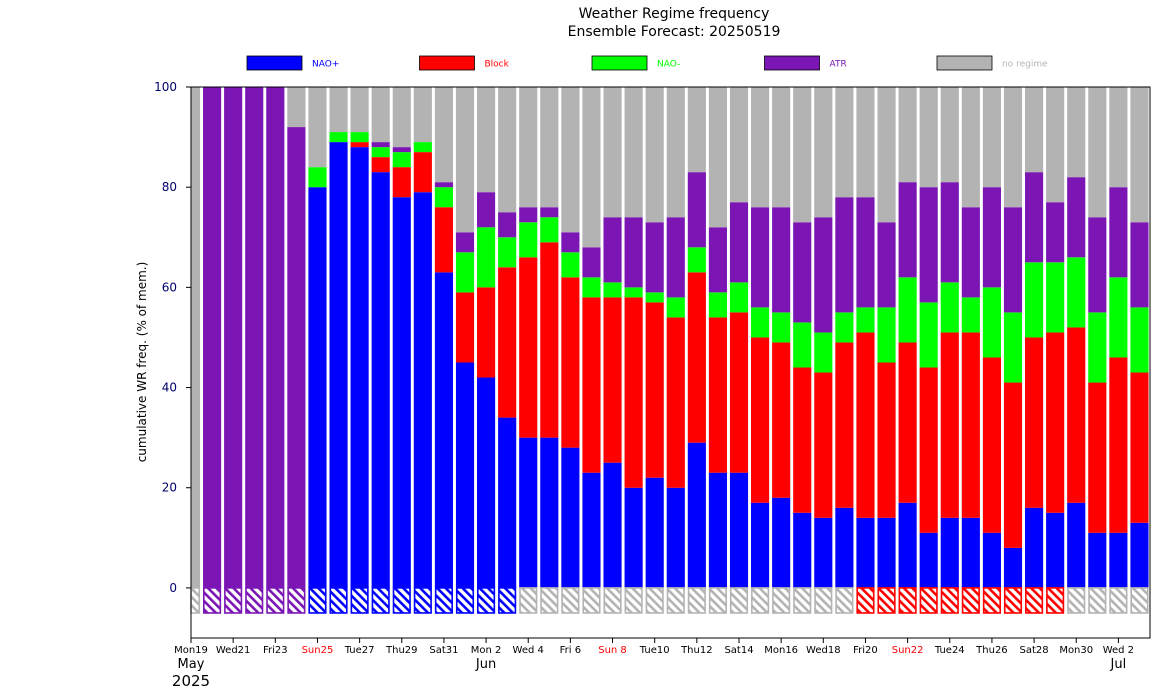 This screenshot has height=698, width=1175. What do you see at coordinates (191, 650) in the screenshot?
I see `x-tick-label: Mon19` at bounding box center [191, 650].